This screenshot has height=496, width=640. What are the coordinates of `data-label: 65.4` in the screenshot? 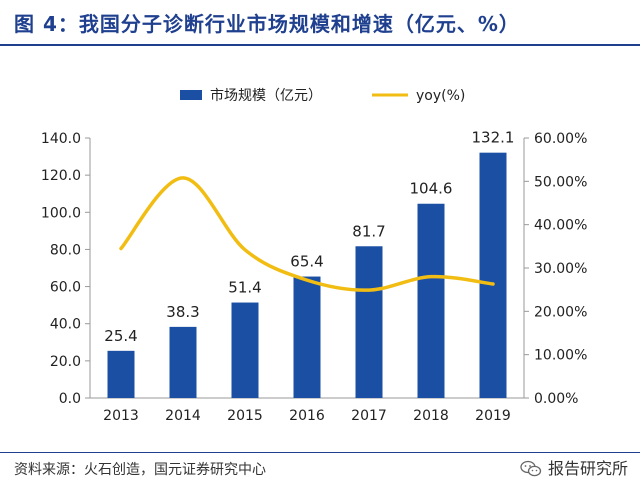 It's located at (306, 262).